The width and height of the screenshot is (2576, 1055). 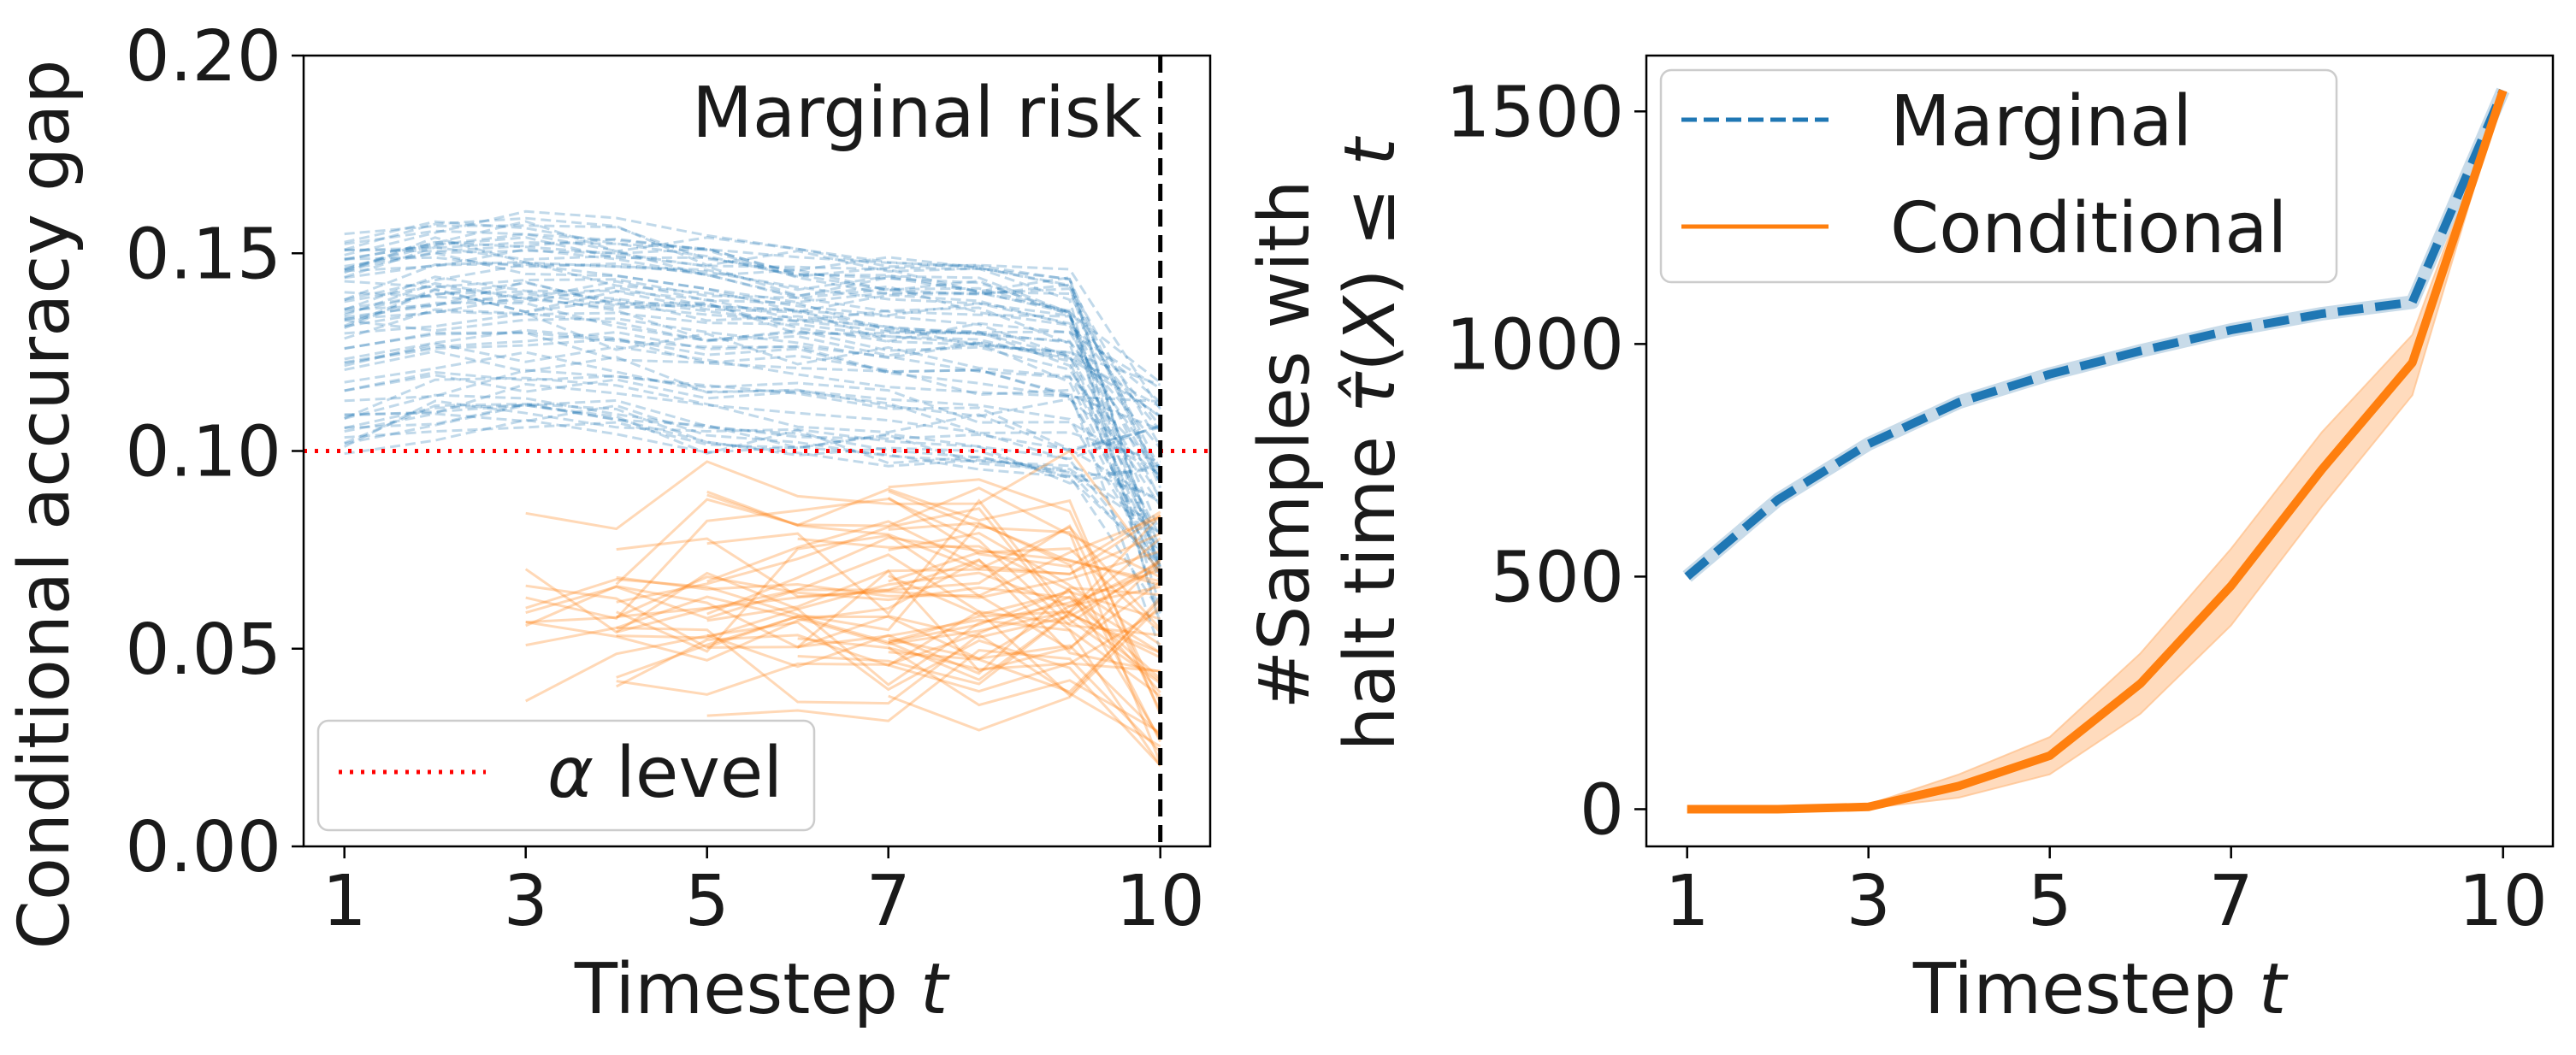 I want to click on left-ytick-label: 0.00, so click(x=203, y=848).